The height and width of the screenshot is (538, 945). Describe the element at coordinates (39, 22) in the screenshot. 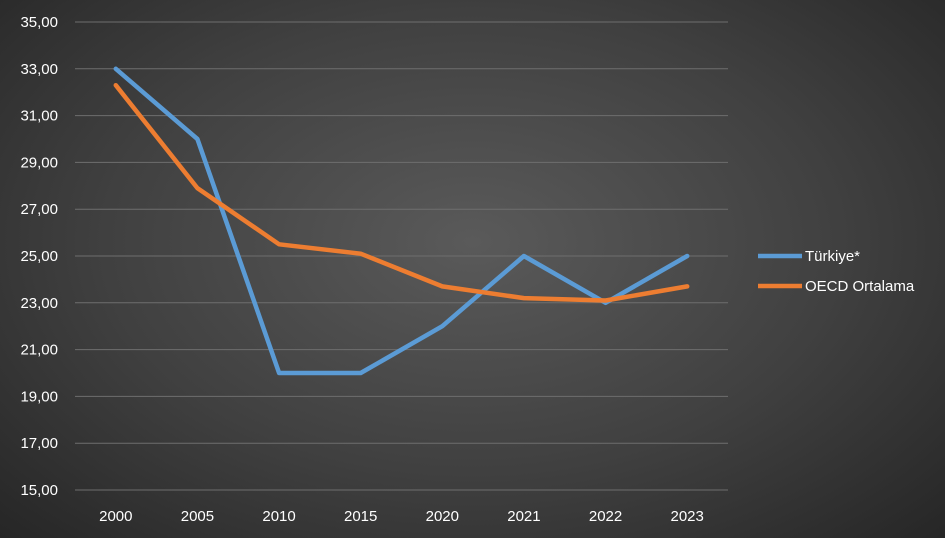

I see `y-tick-label: 35,00` at that location.